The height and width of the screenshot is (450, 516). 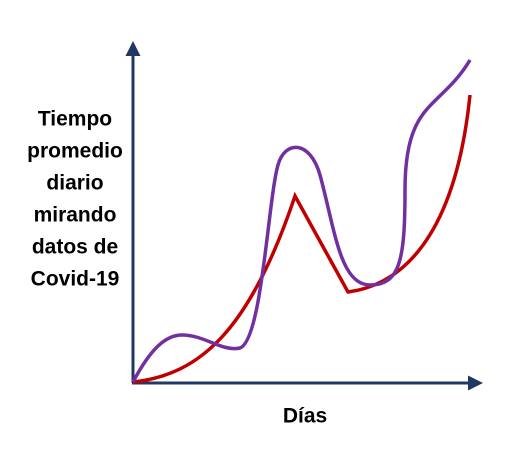 I want to click on y-axis-label-line: datos de, so click(x=75, y=247).